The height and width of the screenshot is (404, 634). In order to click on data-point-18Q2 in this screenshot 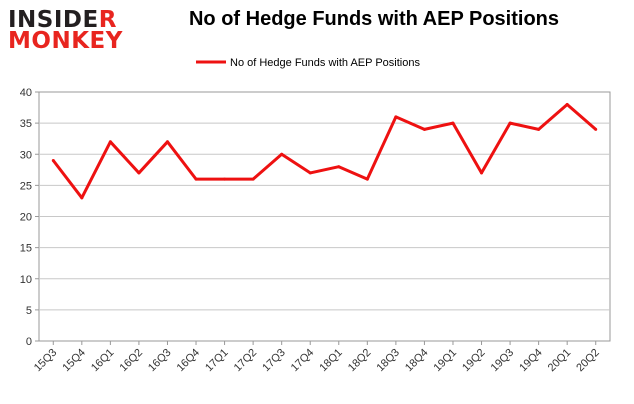, I will do `click(367, 179)`.